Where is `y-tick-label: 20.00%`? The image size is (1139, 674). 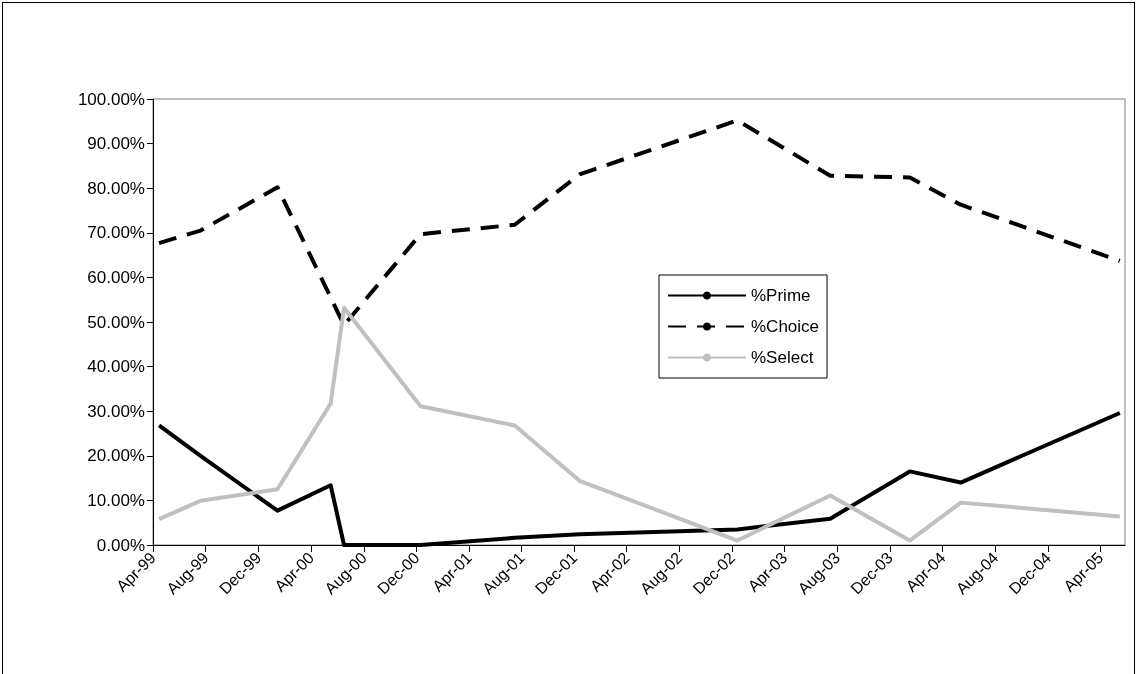
y-tick-label: 20.00% is located at coordinates (116, 456).